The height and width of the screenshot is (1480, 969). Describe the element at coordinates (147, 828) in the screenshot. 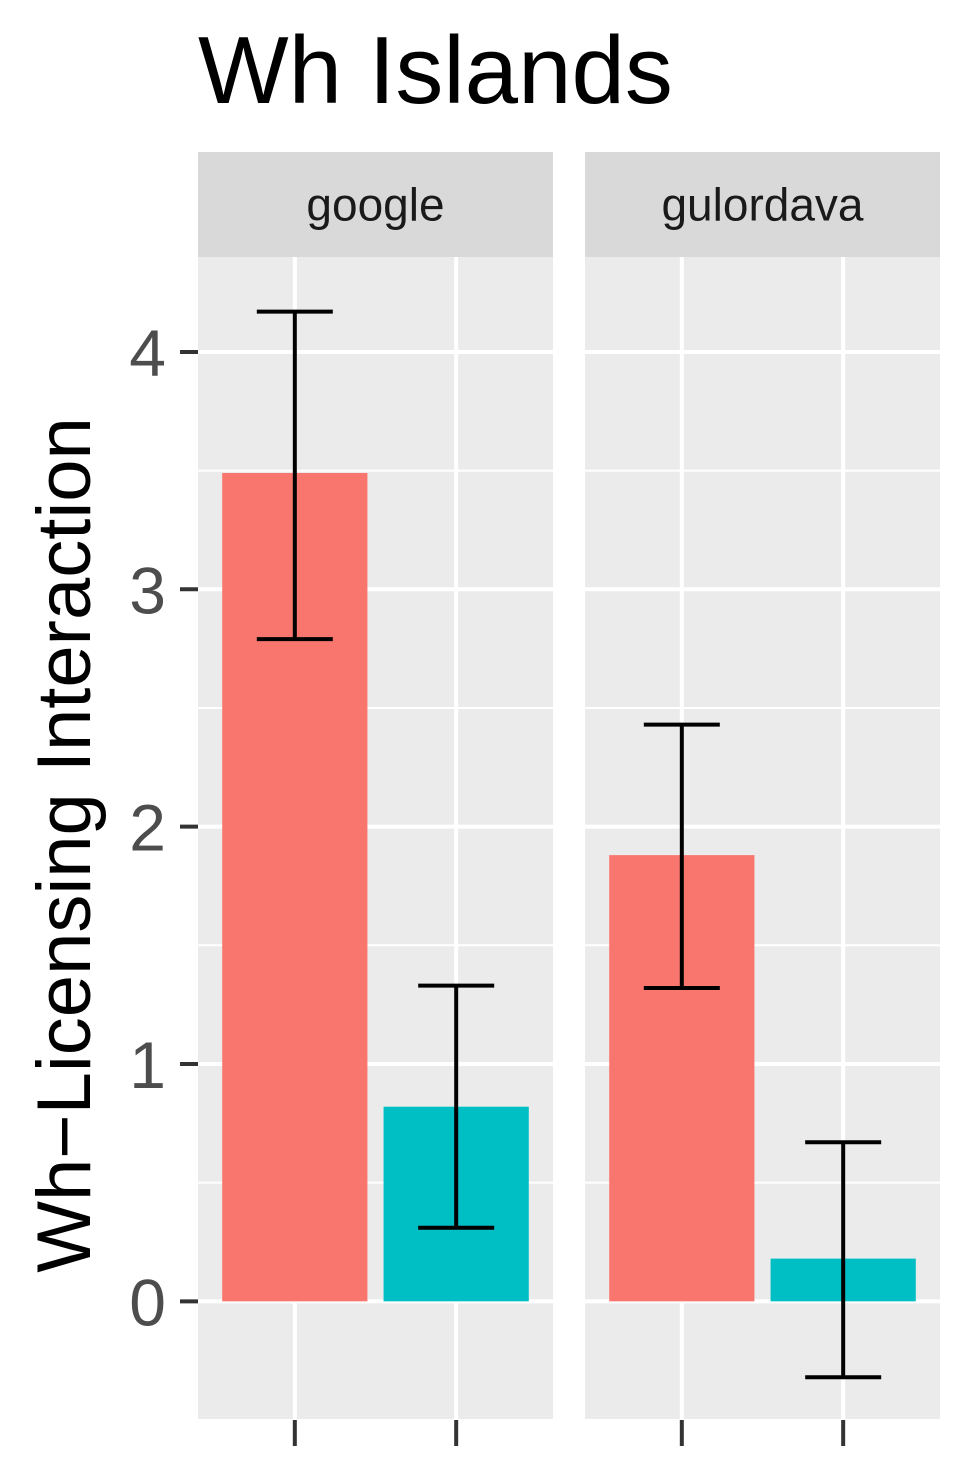

I see `y-tick-label: 2` at that location.